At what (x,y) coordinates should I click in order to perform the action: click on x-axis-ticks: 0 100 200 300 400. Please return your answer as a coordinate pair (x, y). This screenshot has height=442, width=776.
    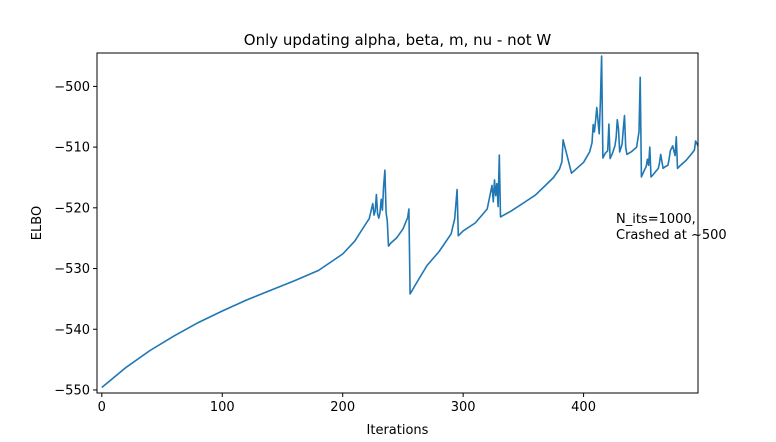
    Looking at the image, I should click on (347, 404).